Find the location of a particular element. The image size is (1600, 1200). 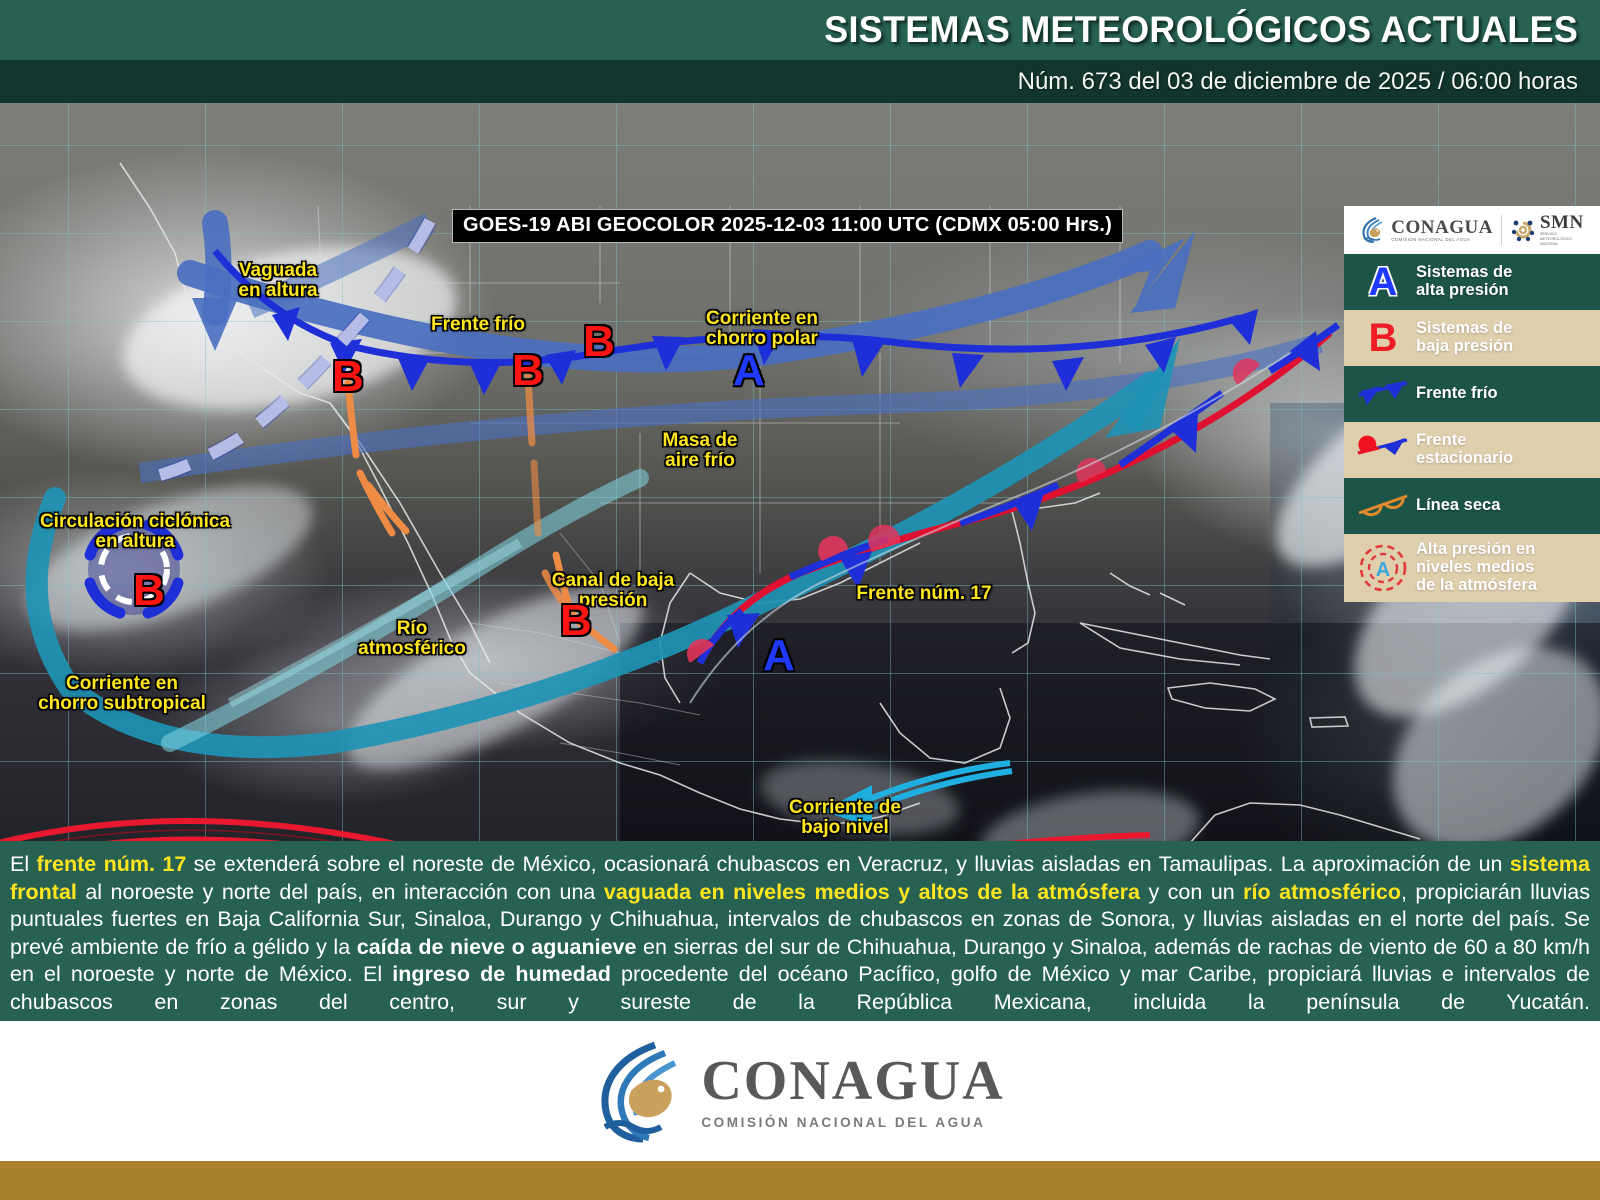

conagua-name: CONAGUA is located at coordinates (1442, 227).